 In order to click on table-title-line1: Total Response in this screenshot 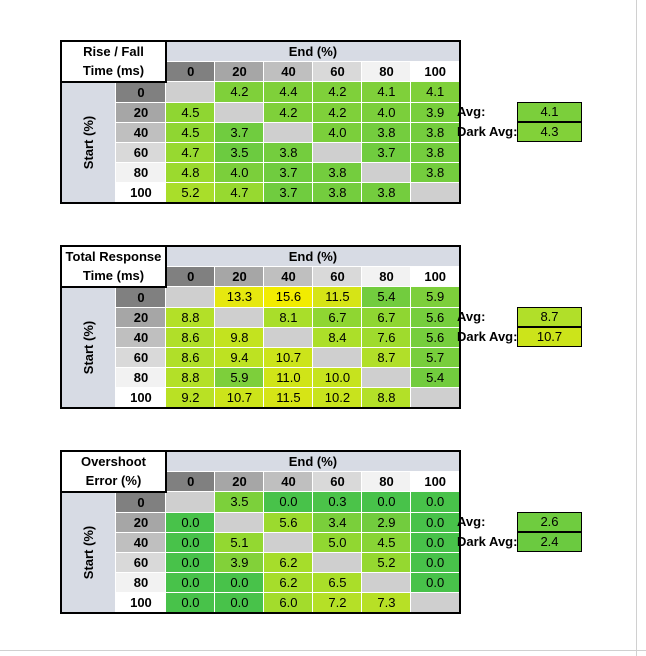, I will do `click(113, 257)`.